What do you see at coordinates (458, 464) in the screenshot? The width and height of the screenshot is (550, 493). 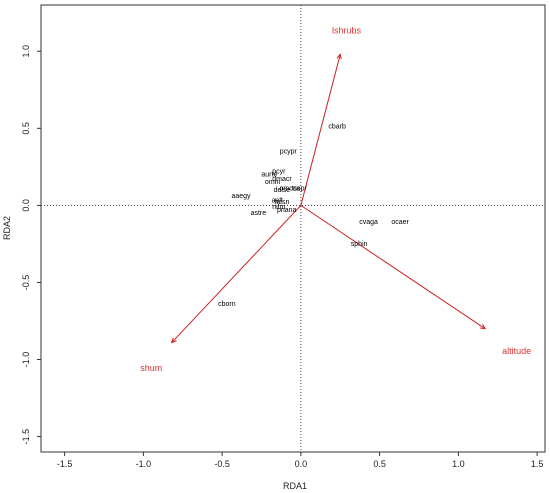 I see `x-tick-label: 1.0` at bounding box center [458, 464].